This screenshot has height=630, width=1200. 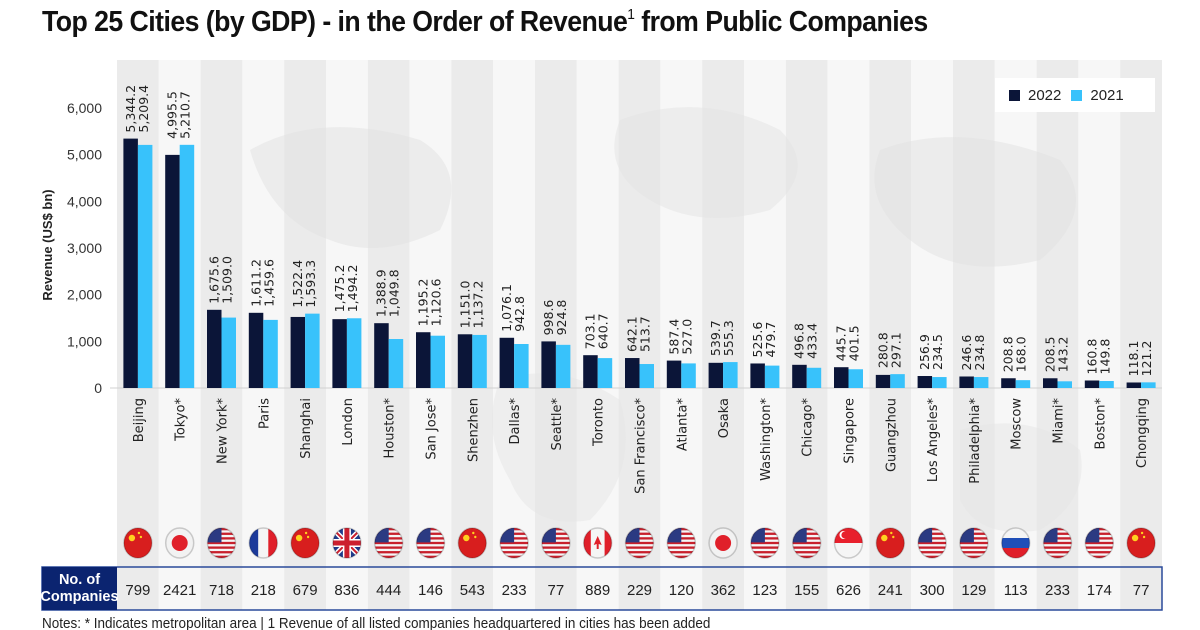 What do you see at coordinates (1021, 354) in the screenshot?
I see `value-label-2021: 168.0` at bounding box center [1021, 354].